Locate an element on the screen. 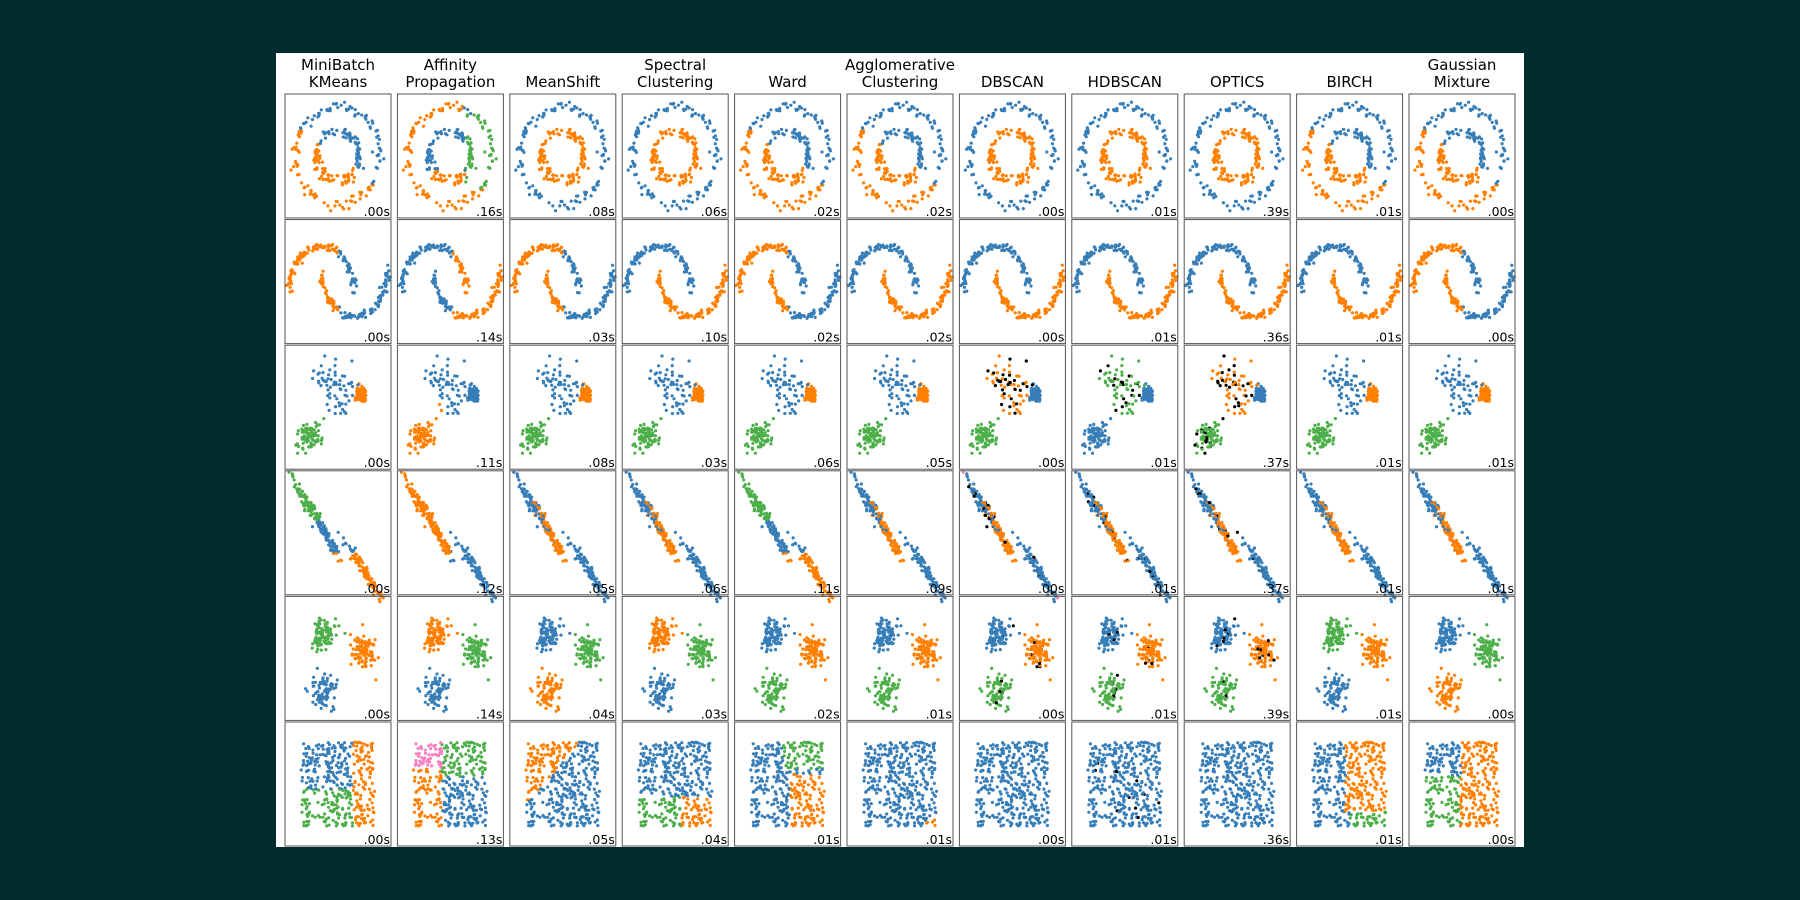 This screenshot has width=1800, height=900. runtime-label: .03s is located at coordinates (601, 337).